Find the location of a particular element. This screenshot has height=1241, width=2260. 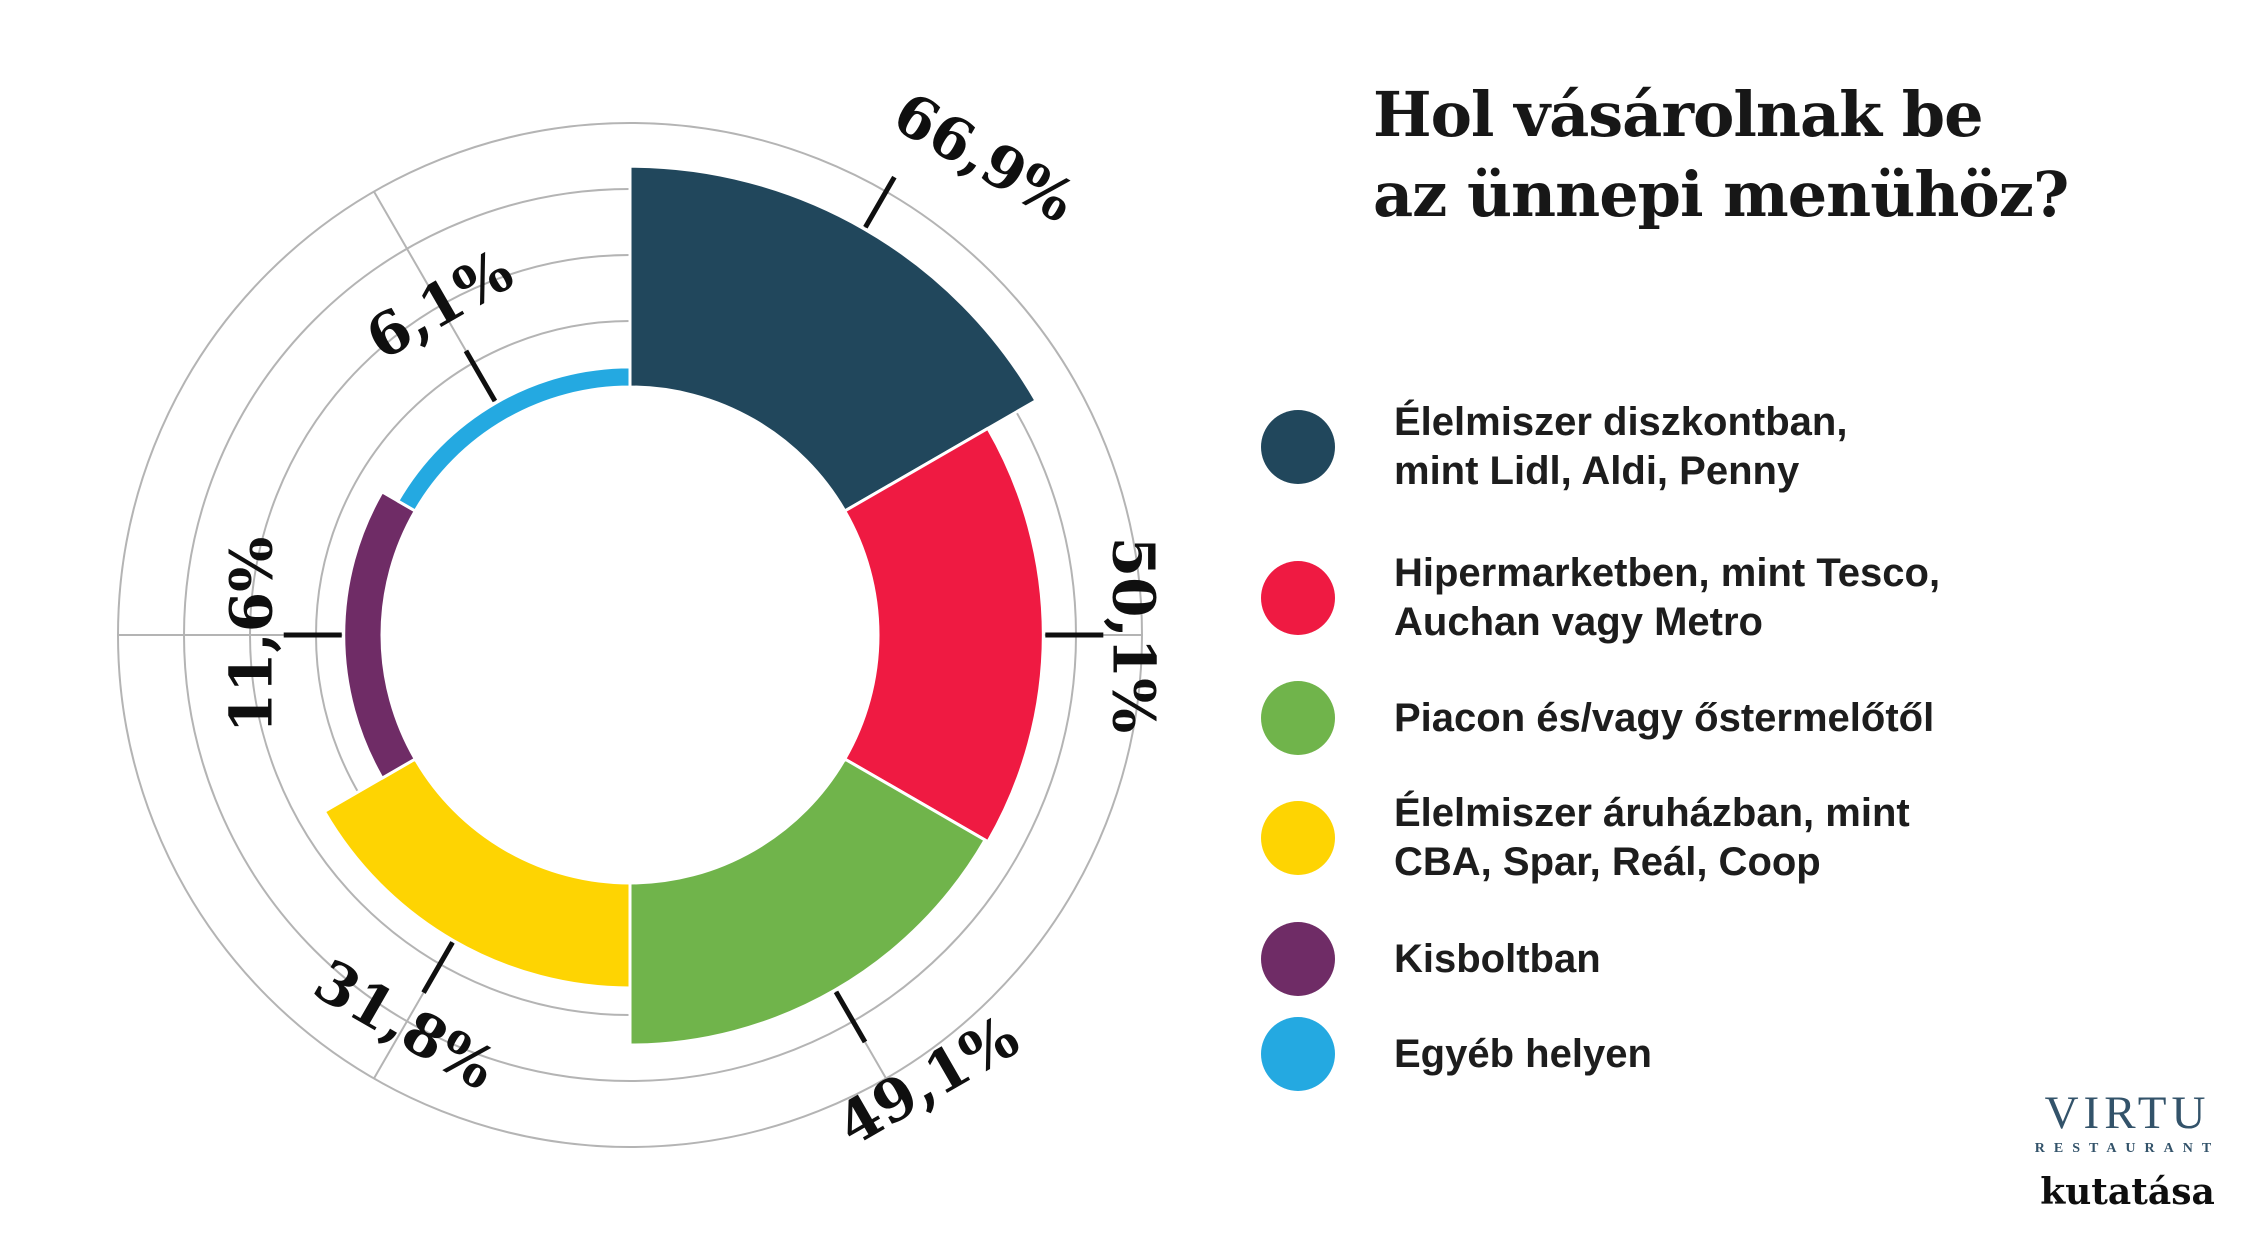

title-line-2: az ünnepi menühöz? is located at coordinates (1721, 194).